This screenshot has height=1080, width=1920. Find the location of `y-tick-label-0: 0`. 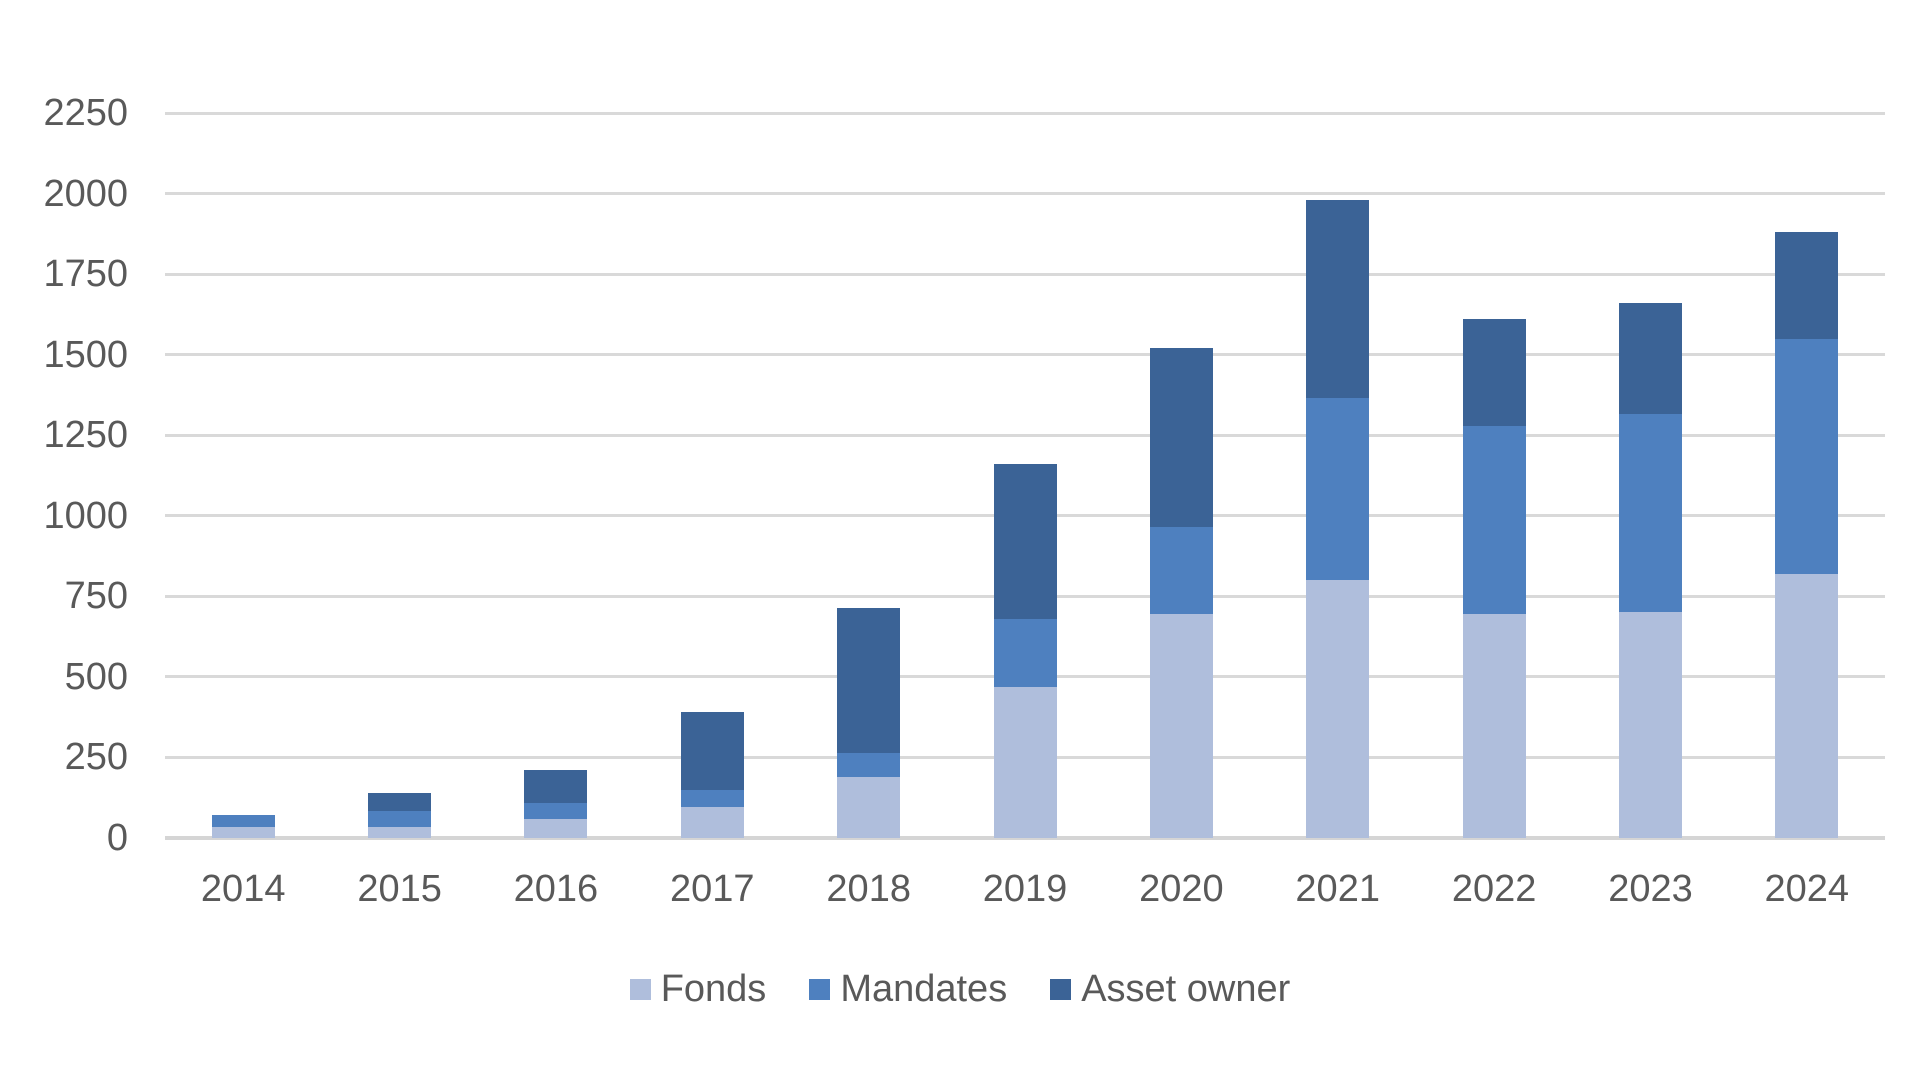

y-tick-label-0: 0 is located at coordinates (117, 838).